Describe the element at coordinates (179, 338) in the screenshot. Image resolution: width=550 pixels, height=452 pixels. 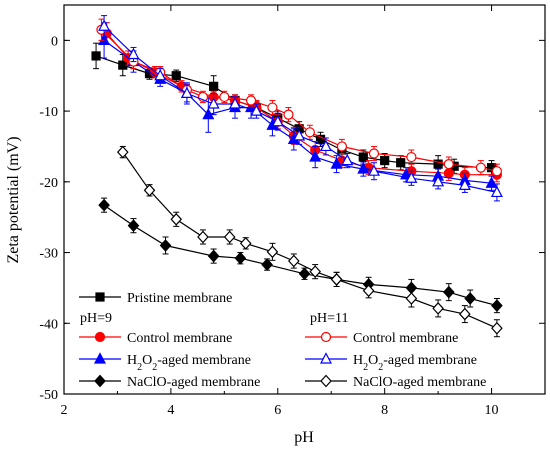
I see `legend-label: Control membrane` at that location.